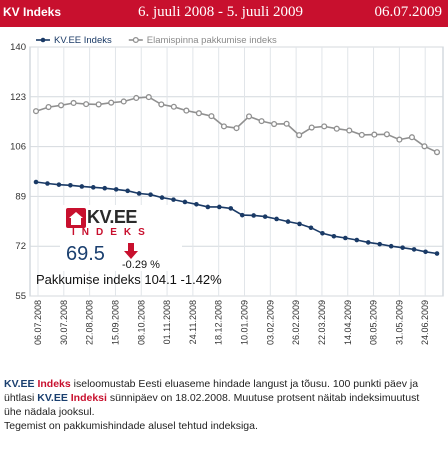  I want to click on x-tick-label: 08.05.2009, so click(374, 322).